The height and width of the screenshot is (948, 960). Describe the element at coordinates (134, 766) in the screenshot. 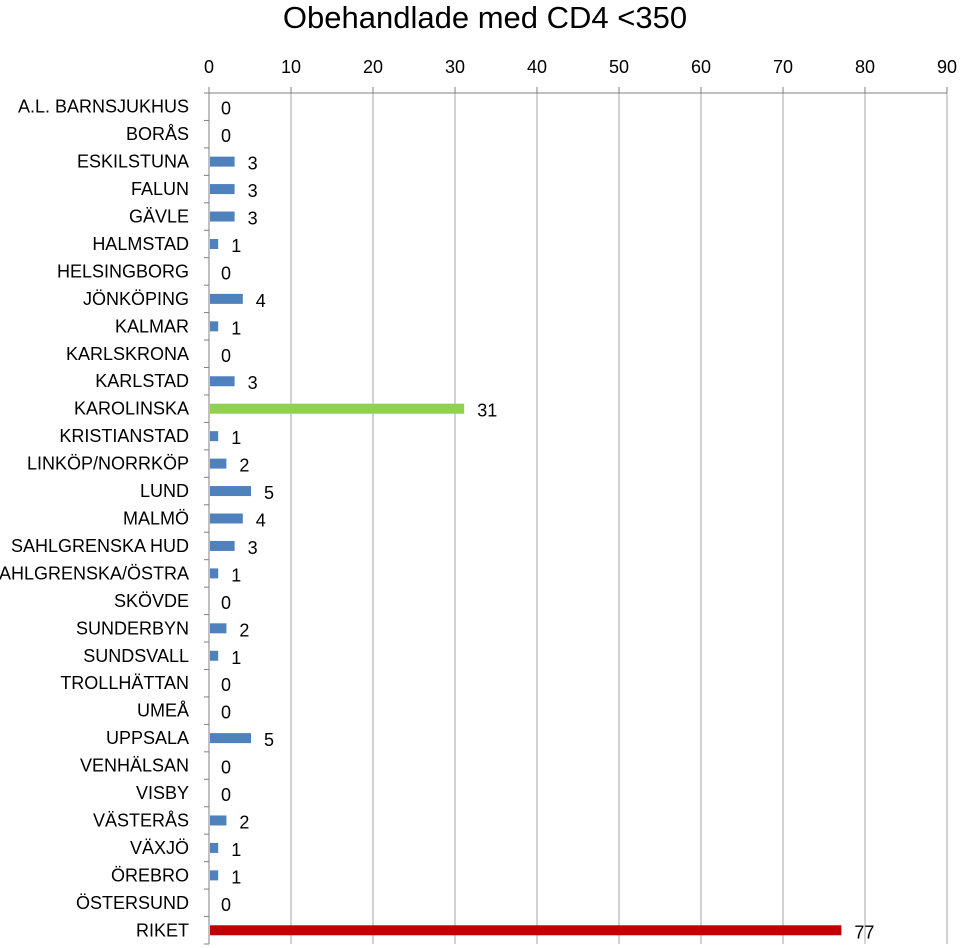

I see `category-label: VENHÄLSAN` at that location.